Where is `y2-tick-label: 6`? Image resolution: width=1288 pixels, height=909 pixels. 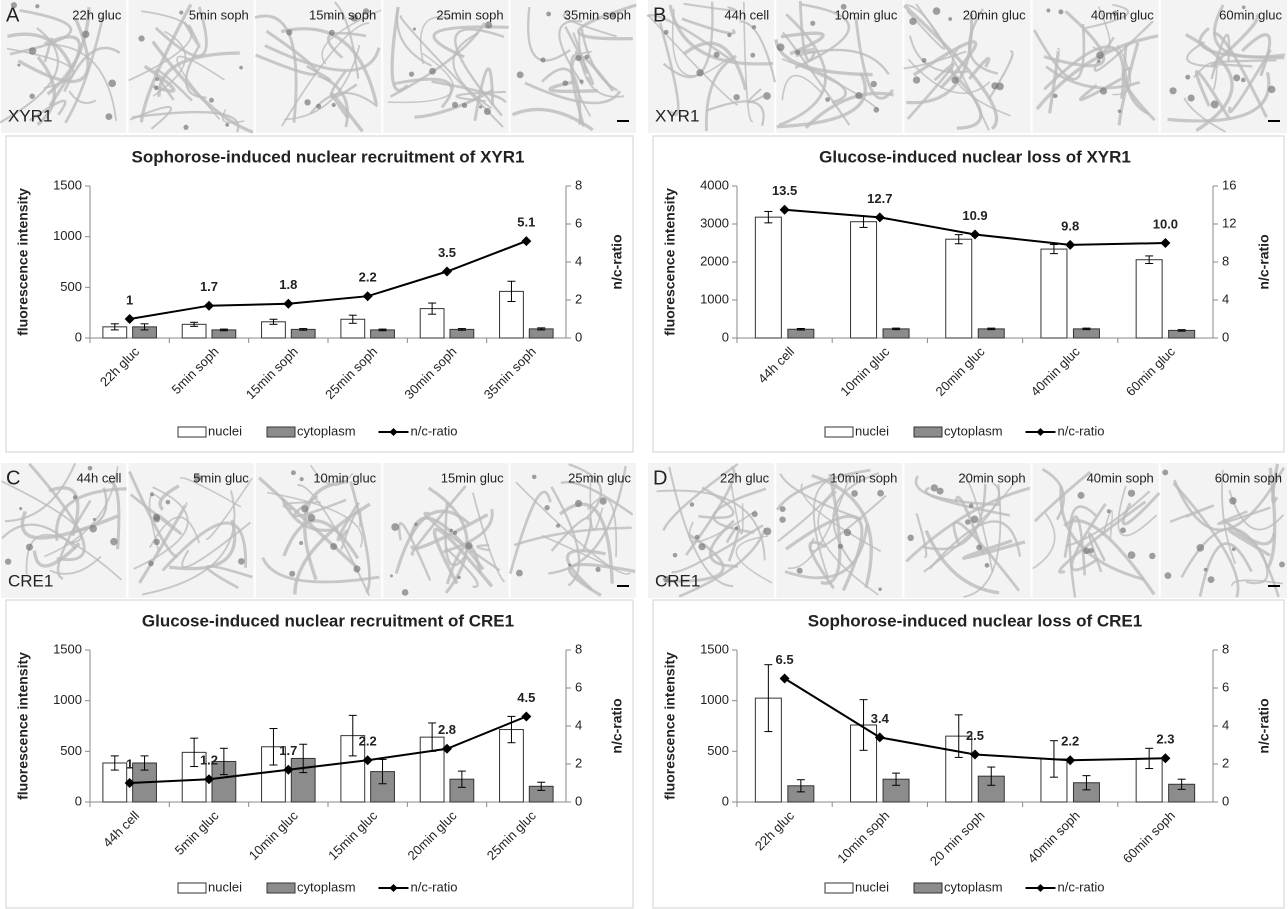 y2-tick-label: 6 is located at coordinates (578, 222).